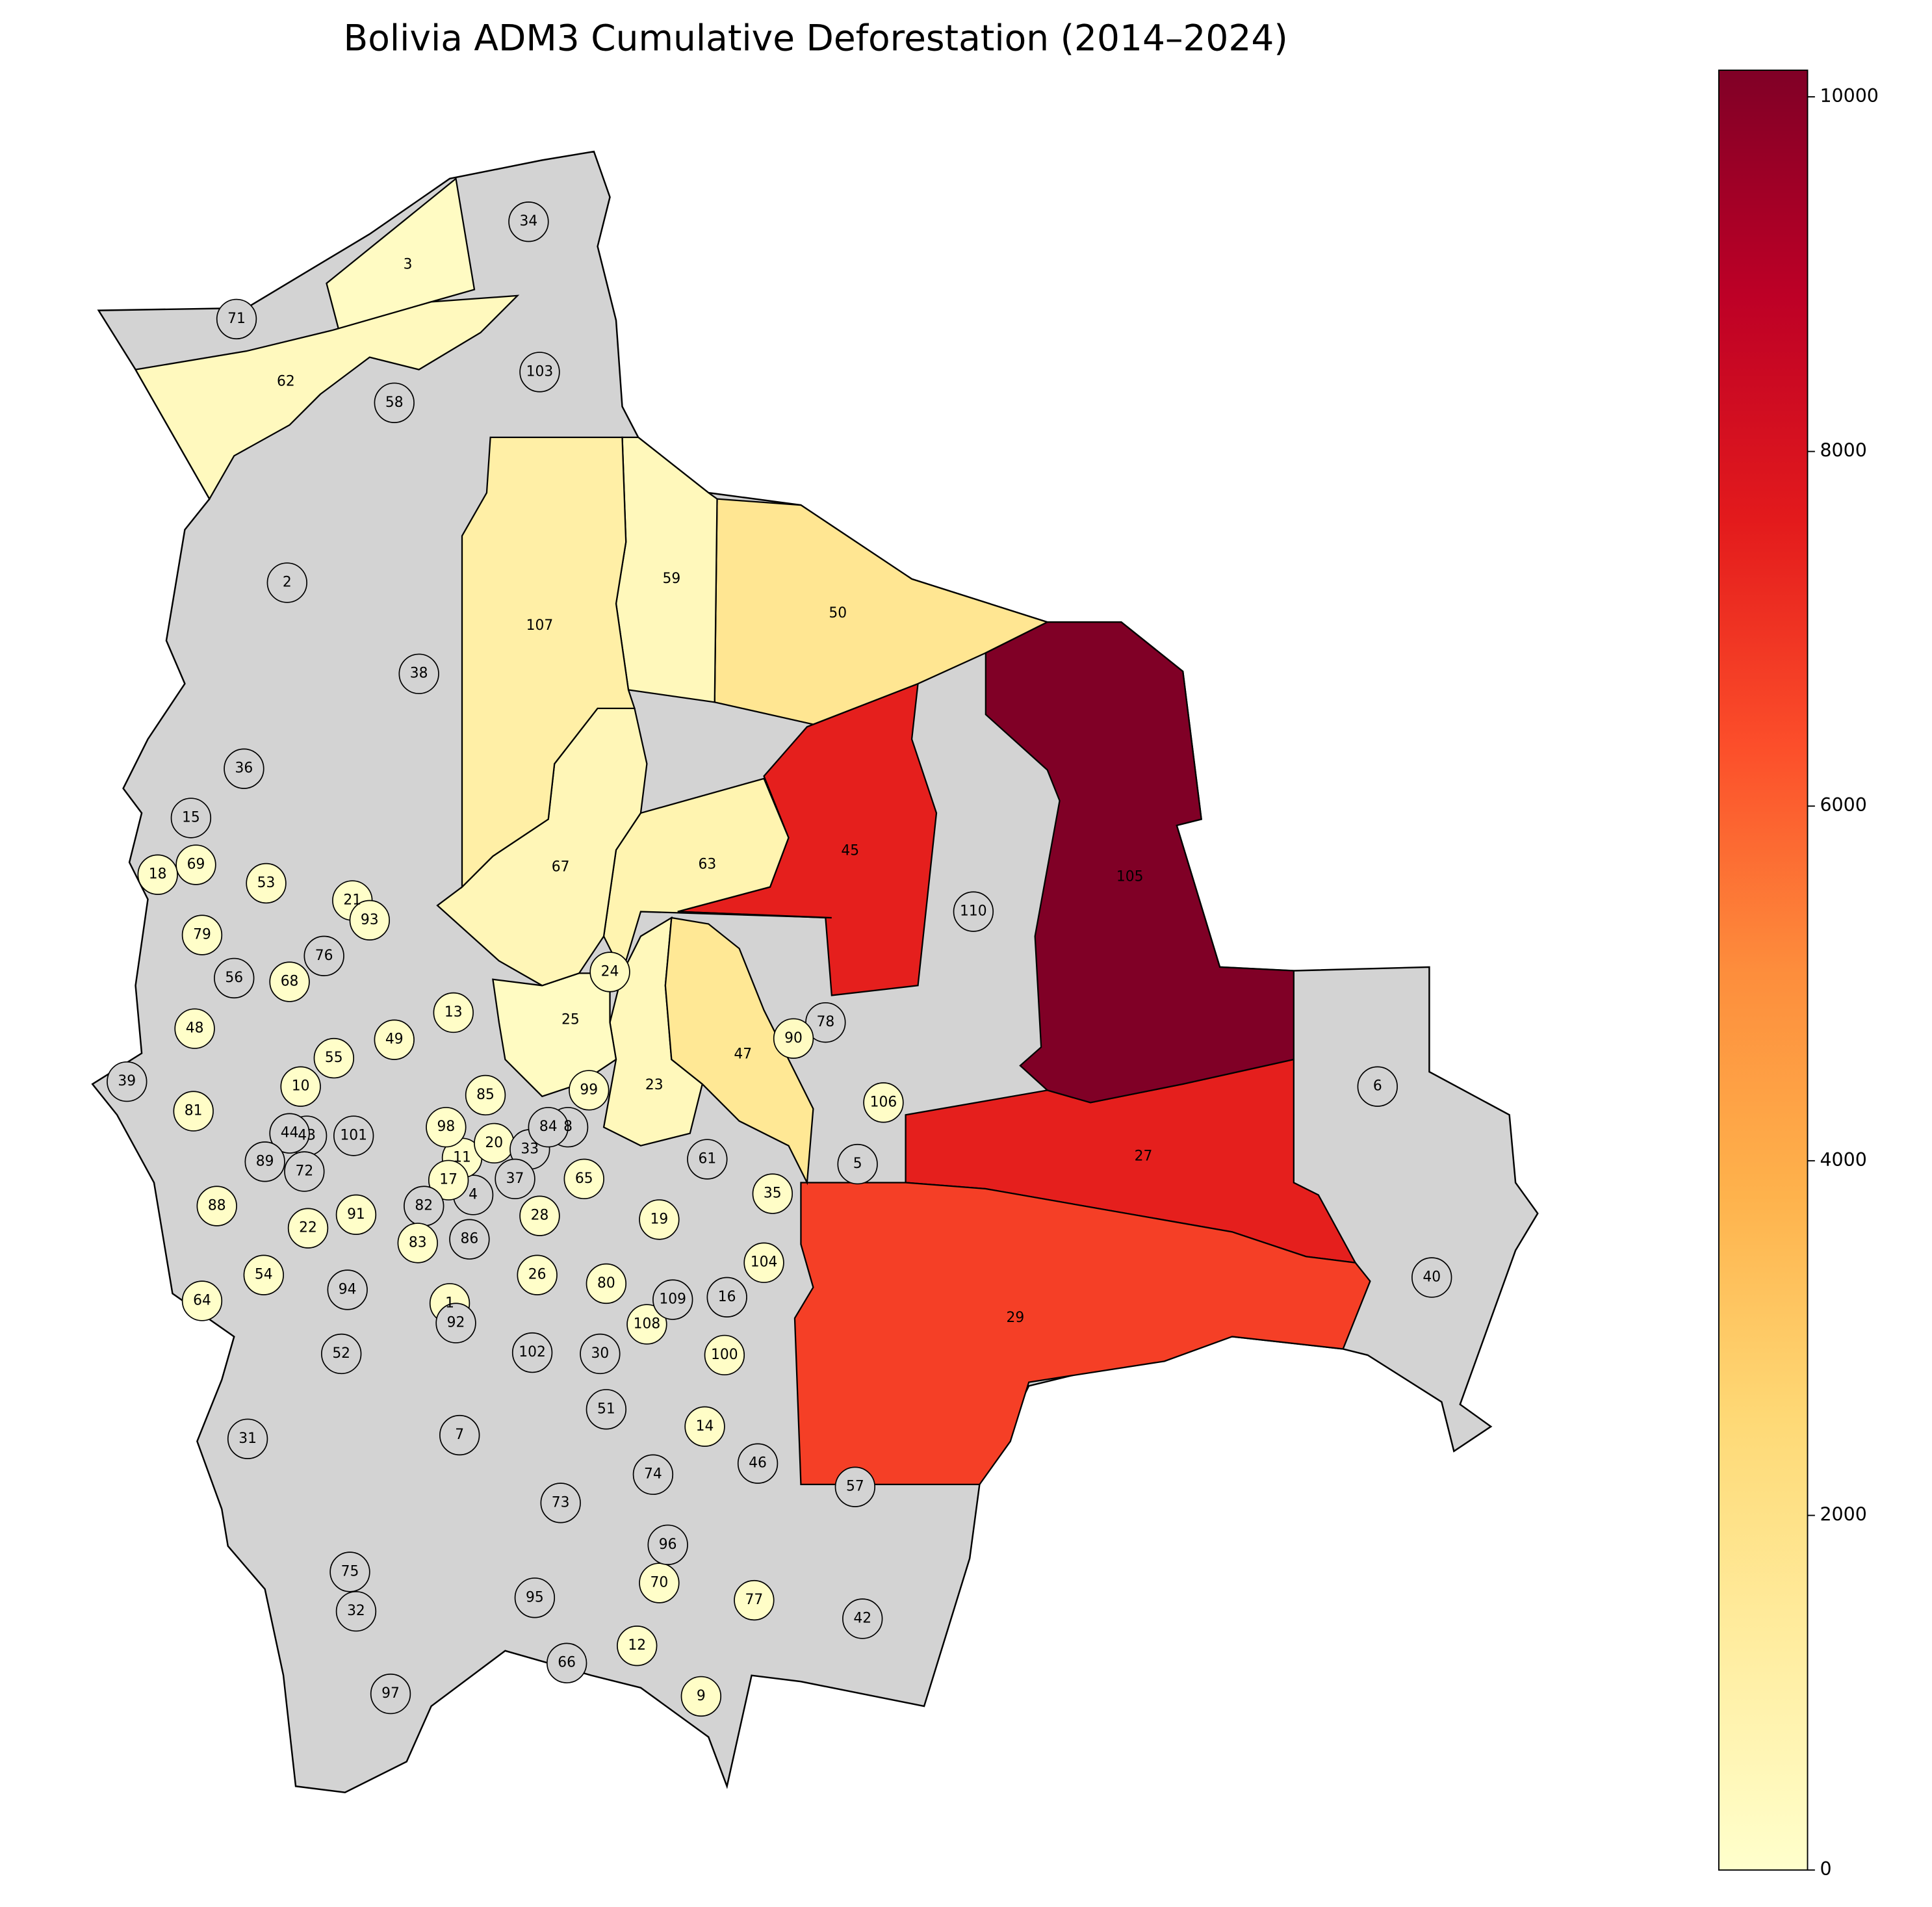 The height and width of the screenshot is (1907, 1932). I want to click on region-label: 29, so click(1015, 1318).